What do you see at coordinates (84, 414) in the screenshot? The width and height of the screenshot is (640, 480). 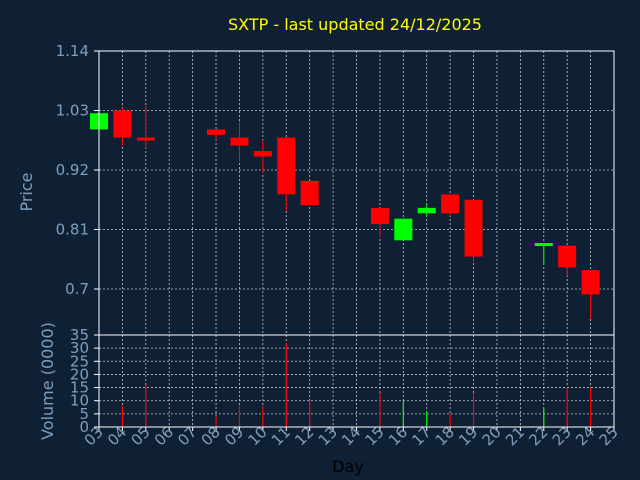 I see `volume-tick-label: 5` at bounding box center [84, 414].